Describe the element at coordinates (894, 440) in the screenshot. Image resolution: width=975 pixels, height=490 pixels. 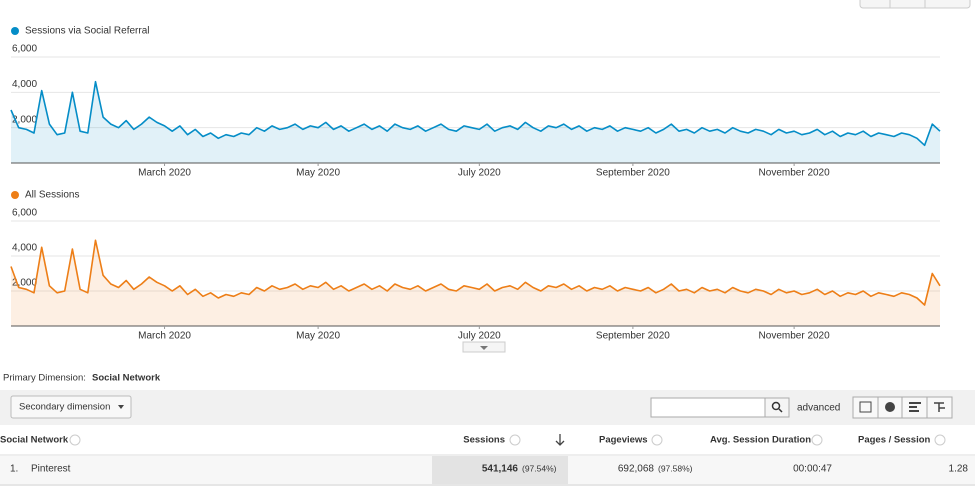
I see `col-header: Pages / Session` at that location.